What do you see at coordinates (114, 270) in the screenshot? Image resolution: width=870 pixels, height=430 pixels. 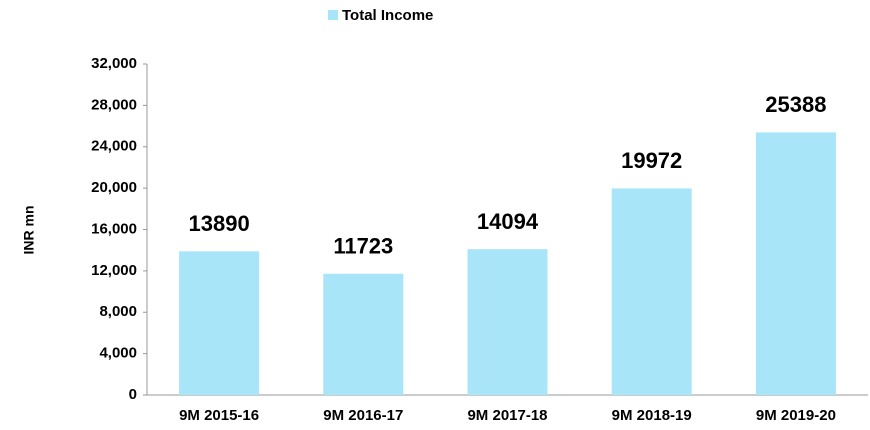 I see `y-tick-label: 12,000` at bounding box center [114, 270].